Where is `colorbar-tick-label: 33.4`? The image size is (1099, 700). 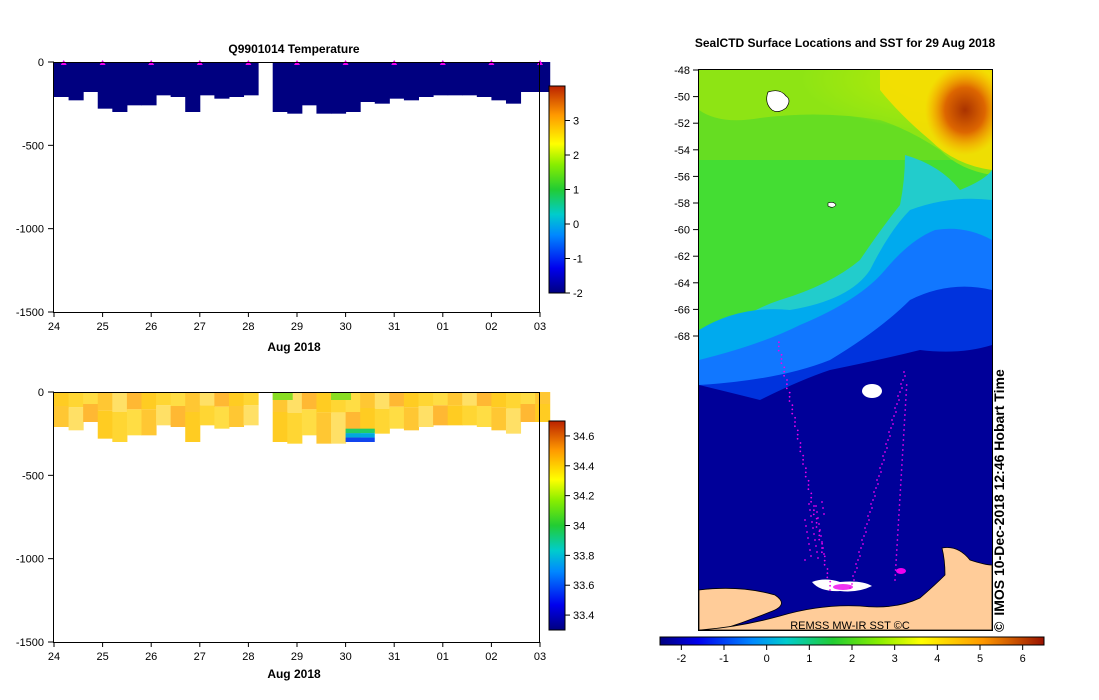 colorbar-tick-label: 33.4 is located at coordinates (583, 616).